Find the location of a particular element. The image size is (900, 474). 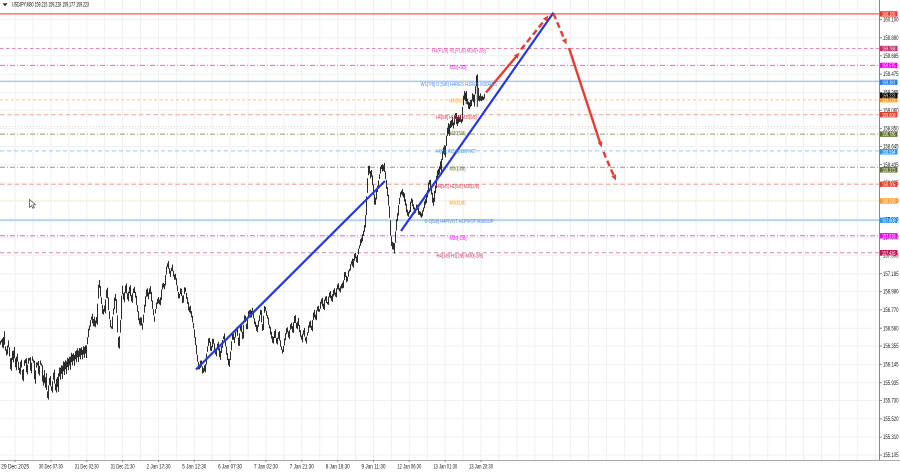

svg-text: 7 Jan 02:30 is located at coordinates (266, 468).